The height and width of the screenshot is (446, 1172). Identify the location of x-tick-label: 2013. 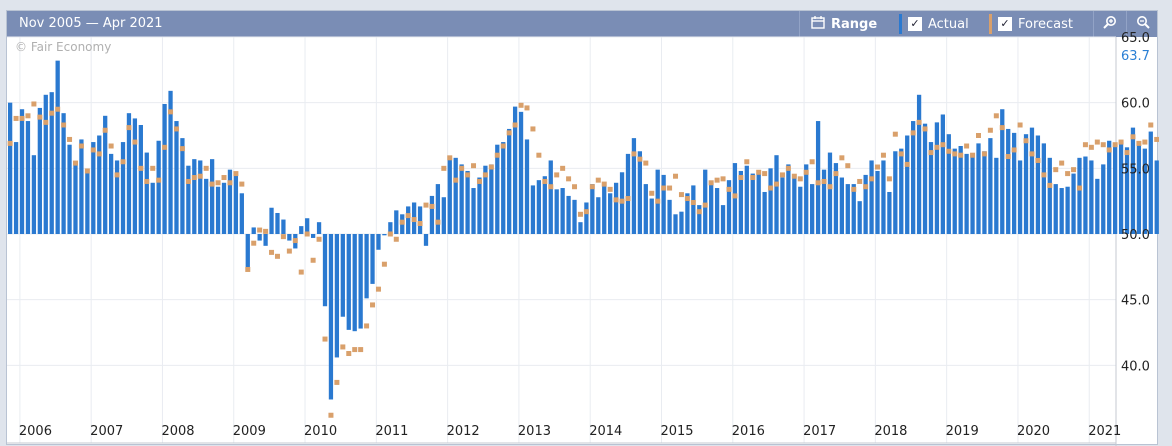
(534, 431).